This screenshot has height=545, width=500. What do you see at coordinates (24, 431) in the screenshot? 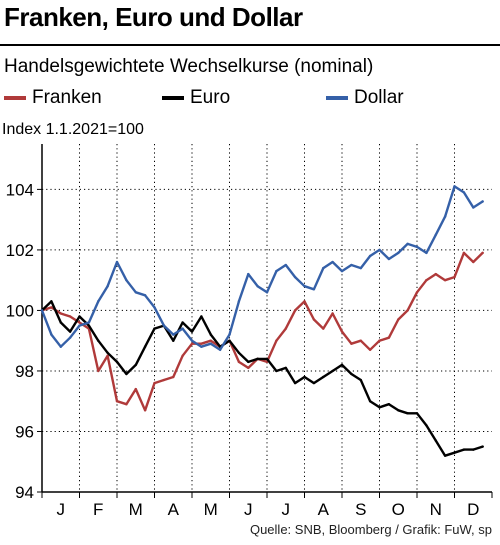
I see `y-tick-label: 96` at bounding box center [24, 431].